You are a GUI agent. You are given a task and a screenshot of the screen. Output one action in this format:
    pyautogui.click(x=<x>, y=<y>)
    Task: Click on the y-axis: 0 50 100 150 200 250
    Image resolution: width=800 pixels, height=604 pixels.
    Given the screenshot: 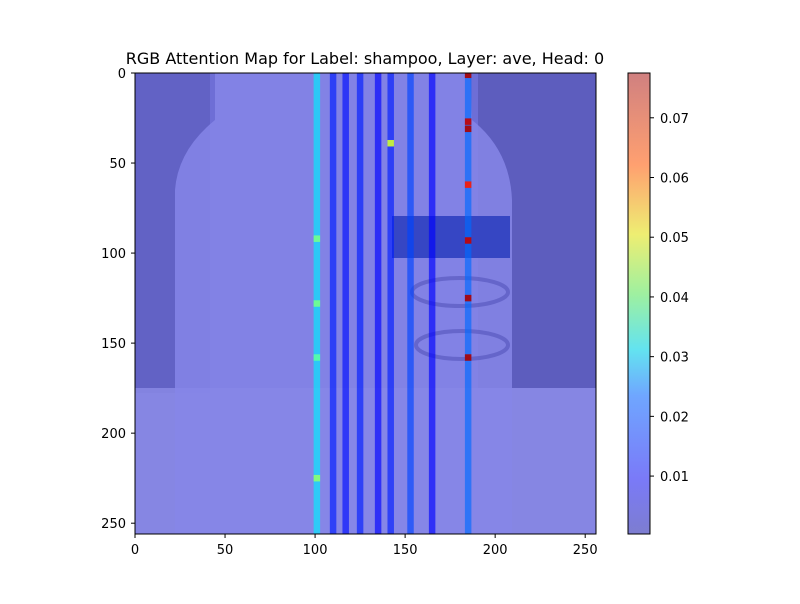 What is the action you would take?
    pyautogui.click(x=118, y=299)
    